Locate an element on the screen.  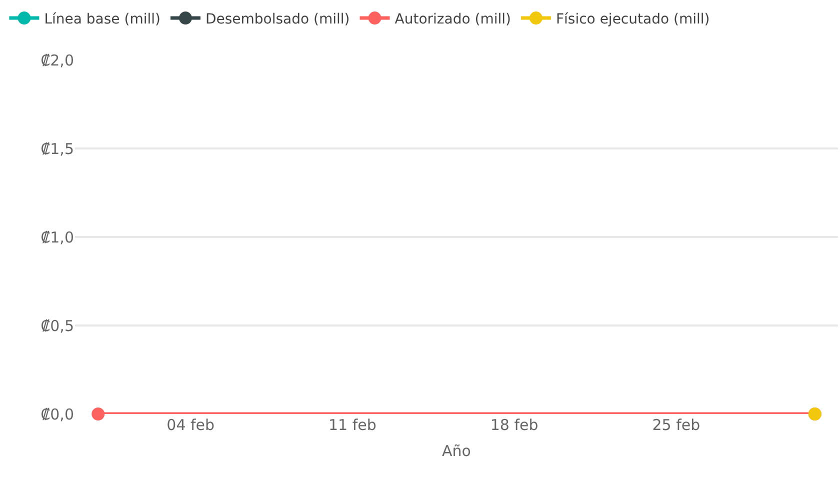
y-tick-label: ₡2,0 is located at coordinates (57, 60).